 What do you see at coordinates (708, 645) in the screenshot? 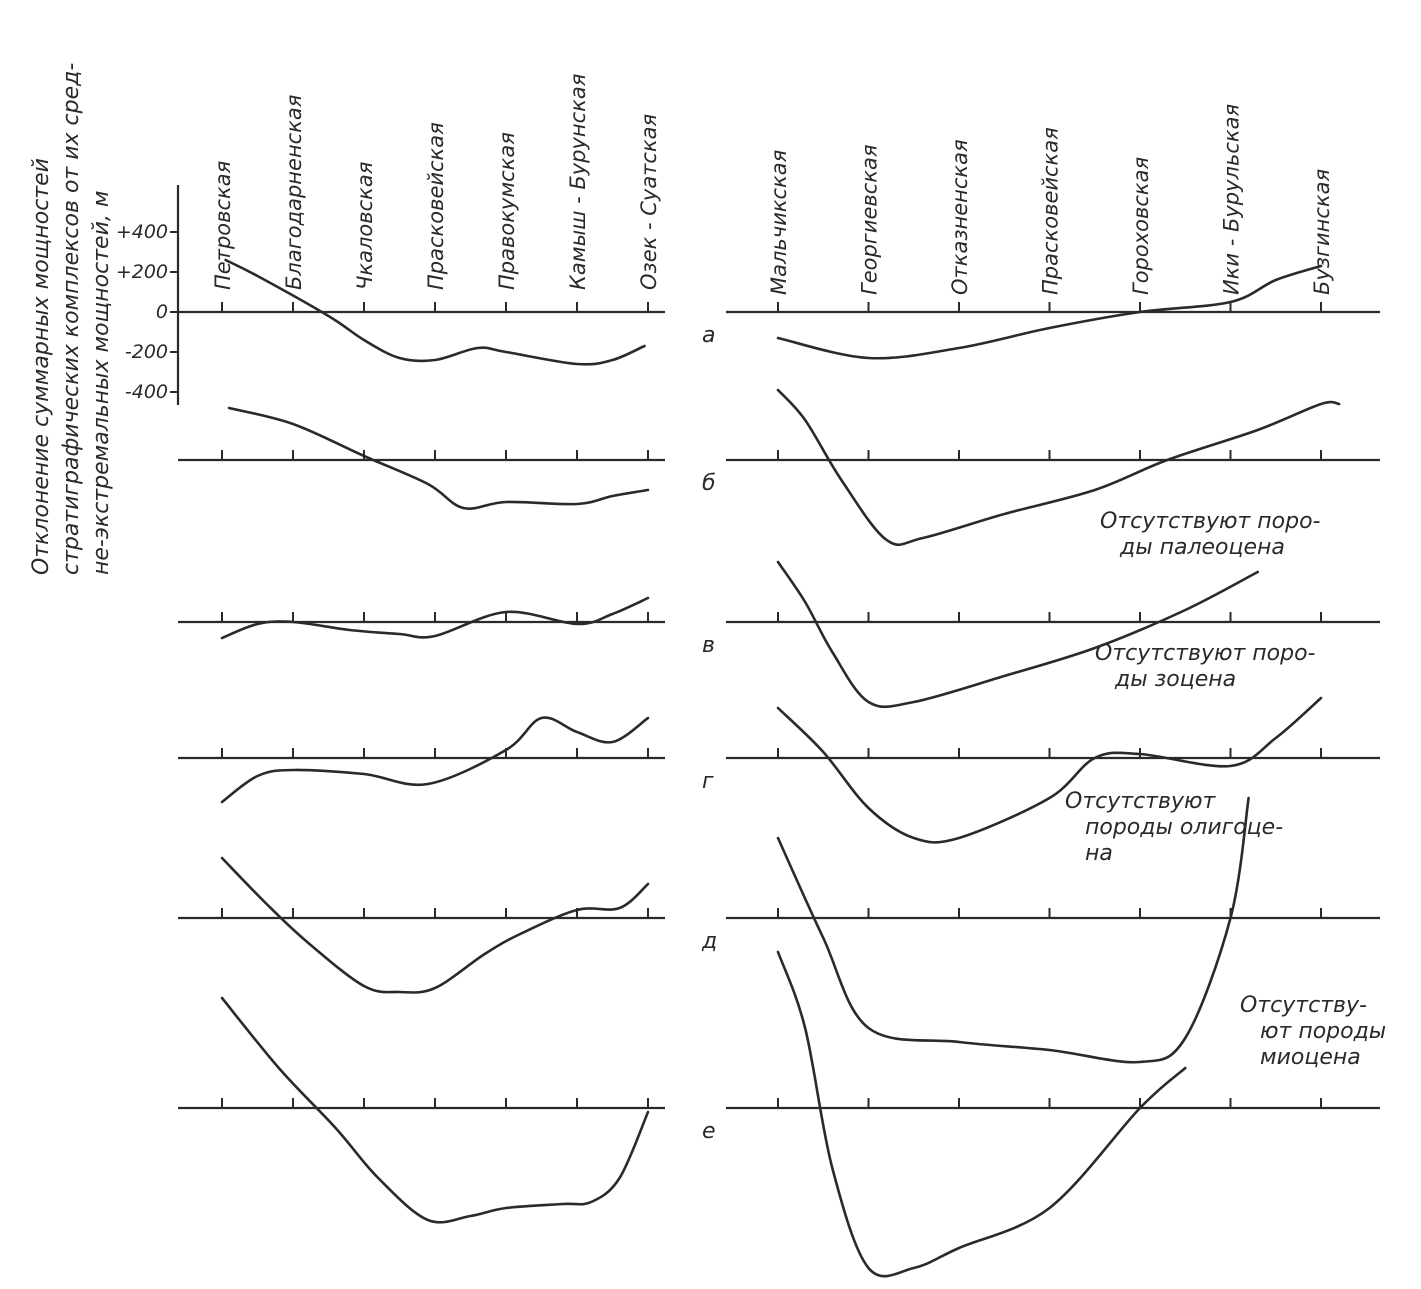
I see `panel-letter: в` at bounding box center [708, 645].